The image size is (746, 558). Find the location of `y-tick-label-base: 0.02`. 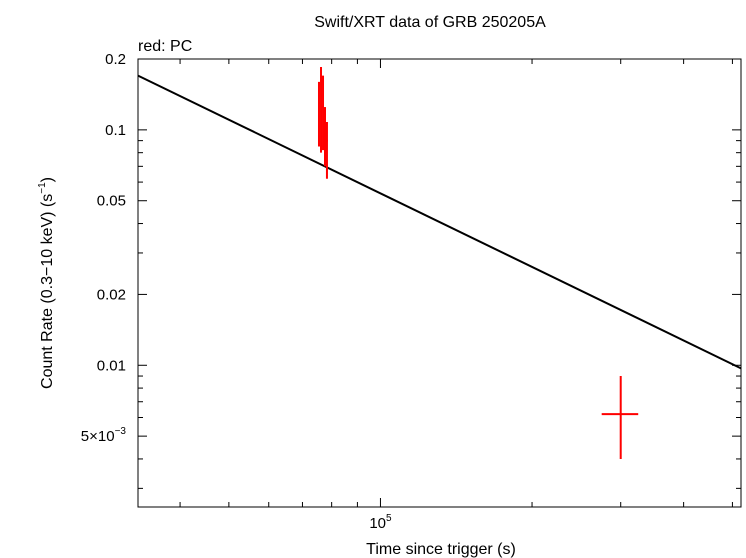

y-tick-label-base: 0.02 is located at coordinates (111, 294).